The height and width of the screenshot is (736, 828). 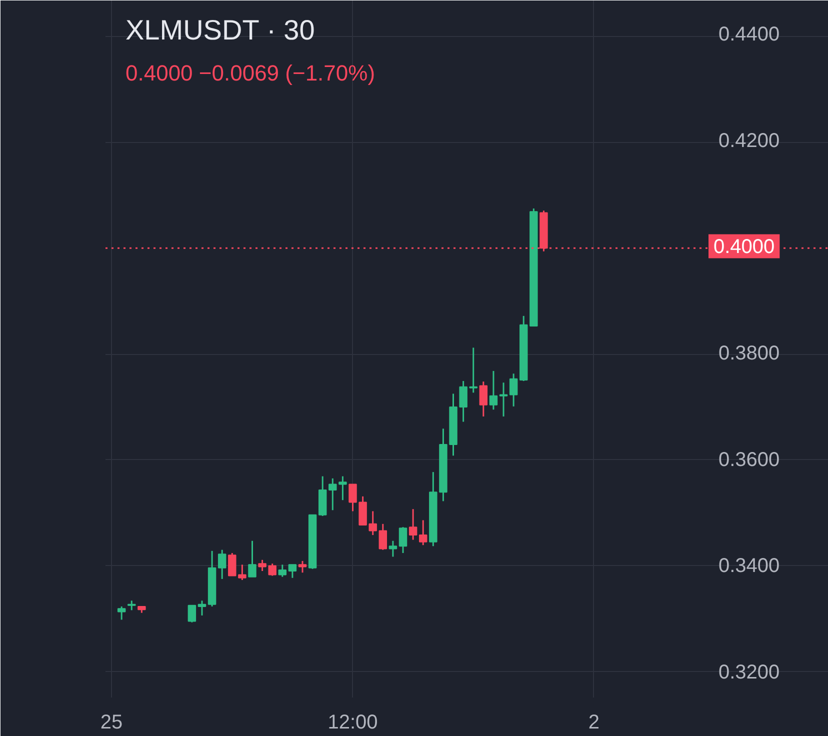 What do you see at coordinates (251, 73) in the screenshot?
I see `text: 0.4000 −0.0069 (−1.70%)` at bounding box center [251, 73].